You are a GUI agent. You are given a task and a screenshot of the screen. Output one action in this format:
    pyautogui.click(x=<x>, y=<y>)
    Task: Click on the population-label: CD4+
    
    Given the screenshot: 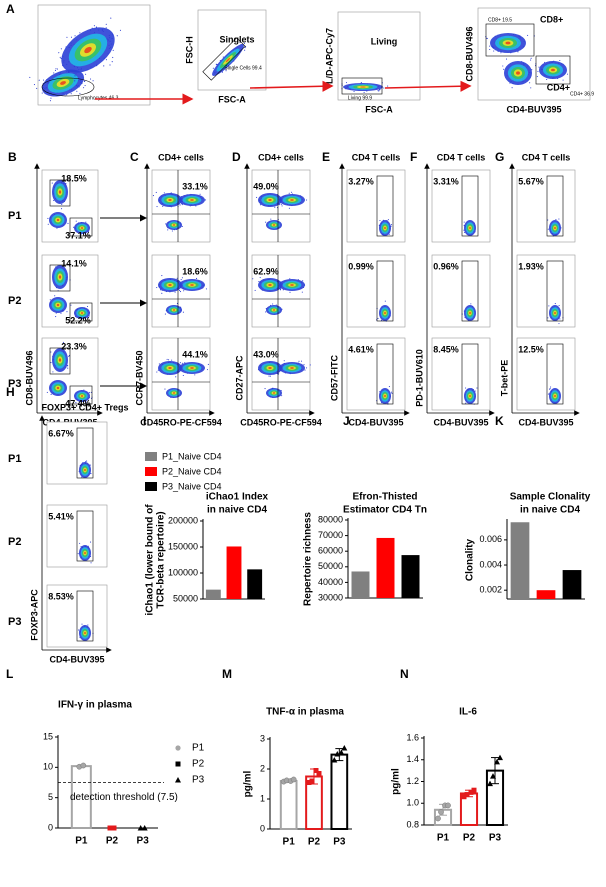 What is the action you would take?
    pyautogui.click(x=558, y=87)
    